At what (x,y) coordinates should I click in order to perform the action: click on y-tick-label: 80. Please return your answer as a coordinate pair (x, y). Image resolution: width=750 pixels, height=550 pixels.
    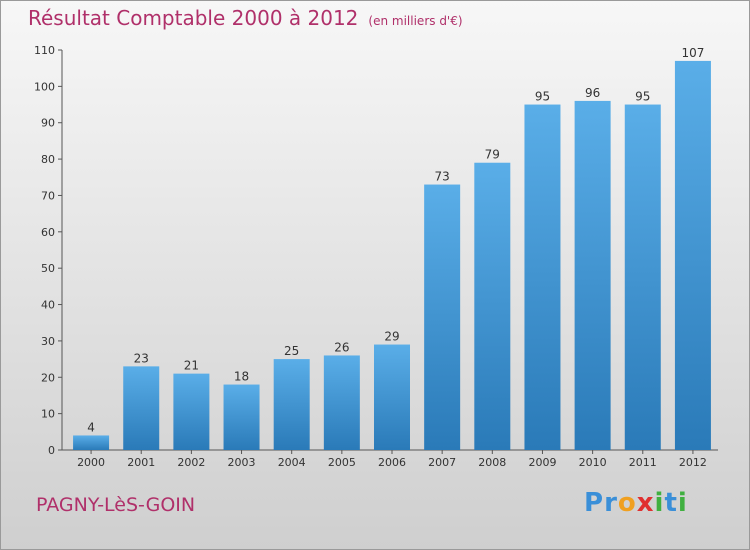
    Looking at the image, I should click on (48, 159).